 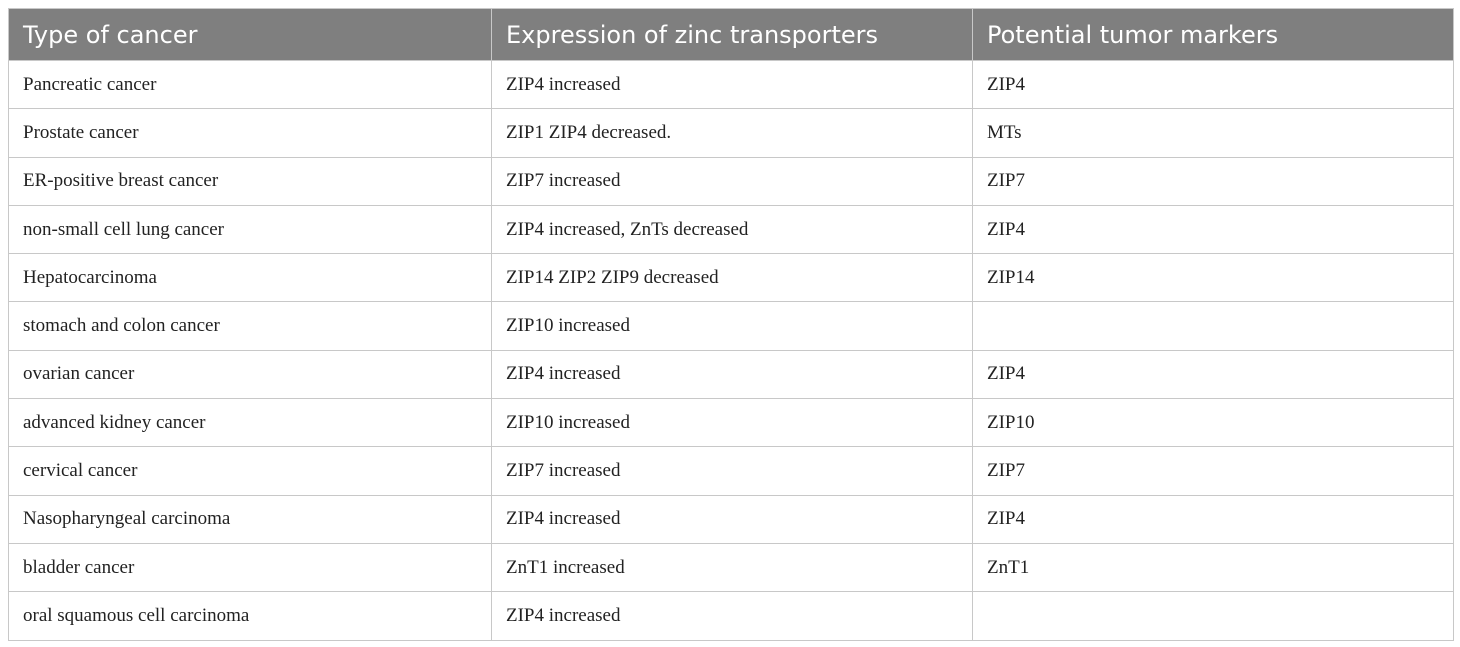 What do you see at coordinates (250, 181) in the screenshot?
I see `table-cell: ER-positive breast cancer` at bounding box center [250, 181].